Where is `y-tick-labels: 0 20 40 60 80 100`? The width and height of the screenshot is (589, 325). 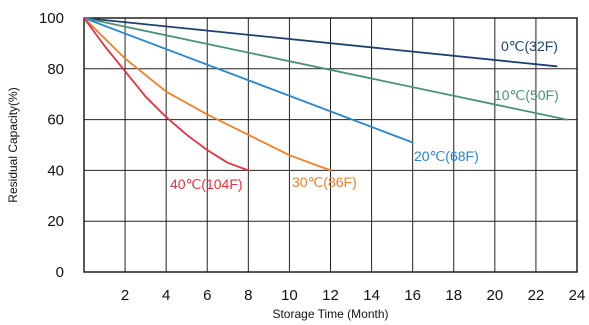
y-tick-labels: 0 20 40 60 80 100 is located at coordinates (51, 145).